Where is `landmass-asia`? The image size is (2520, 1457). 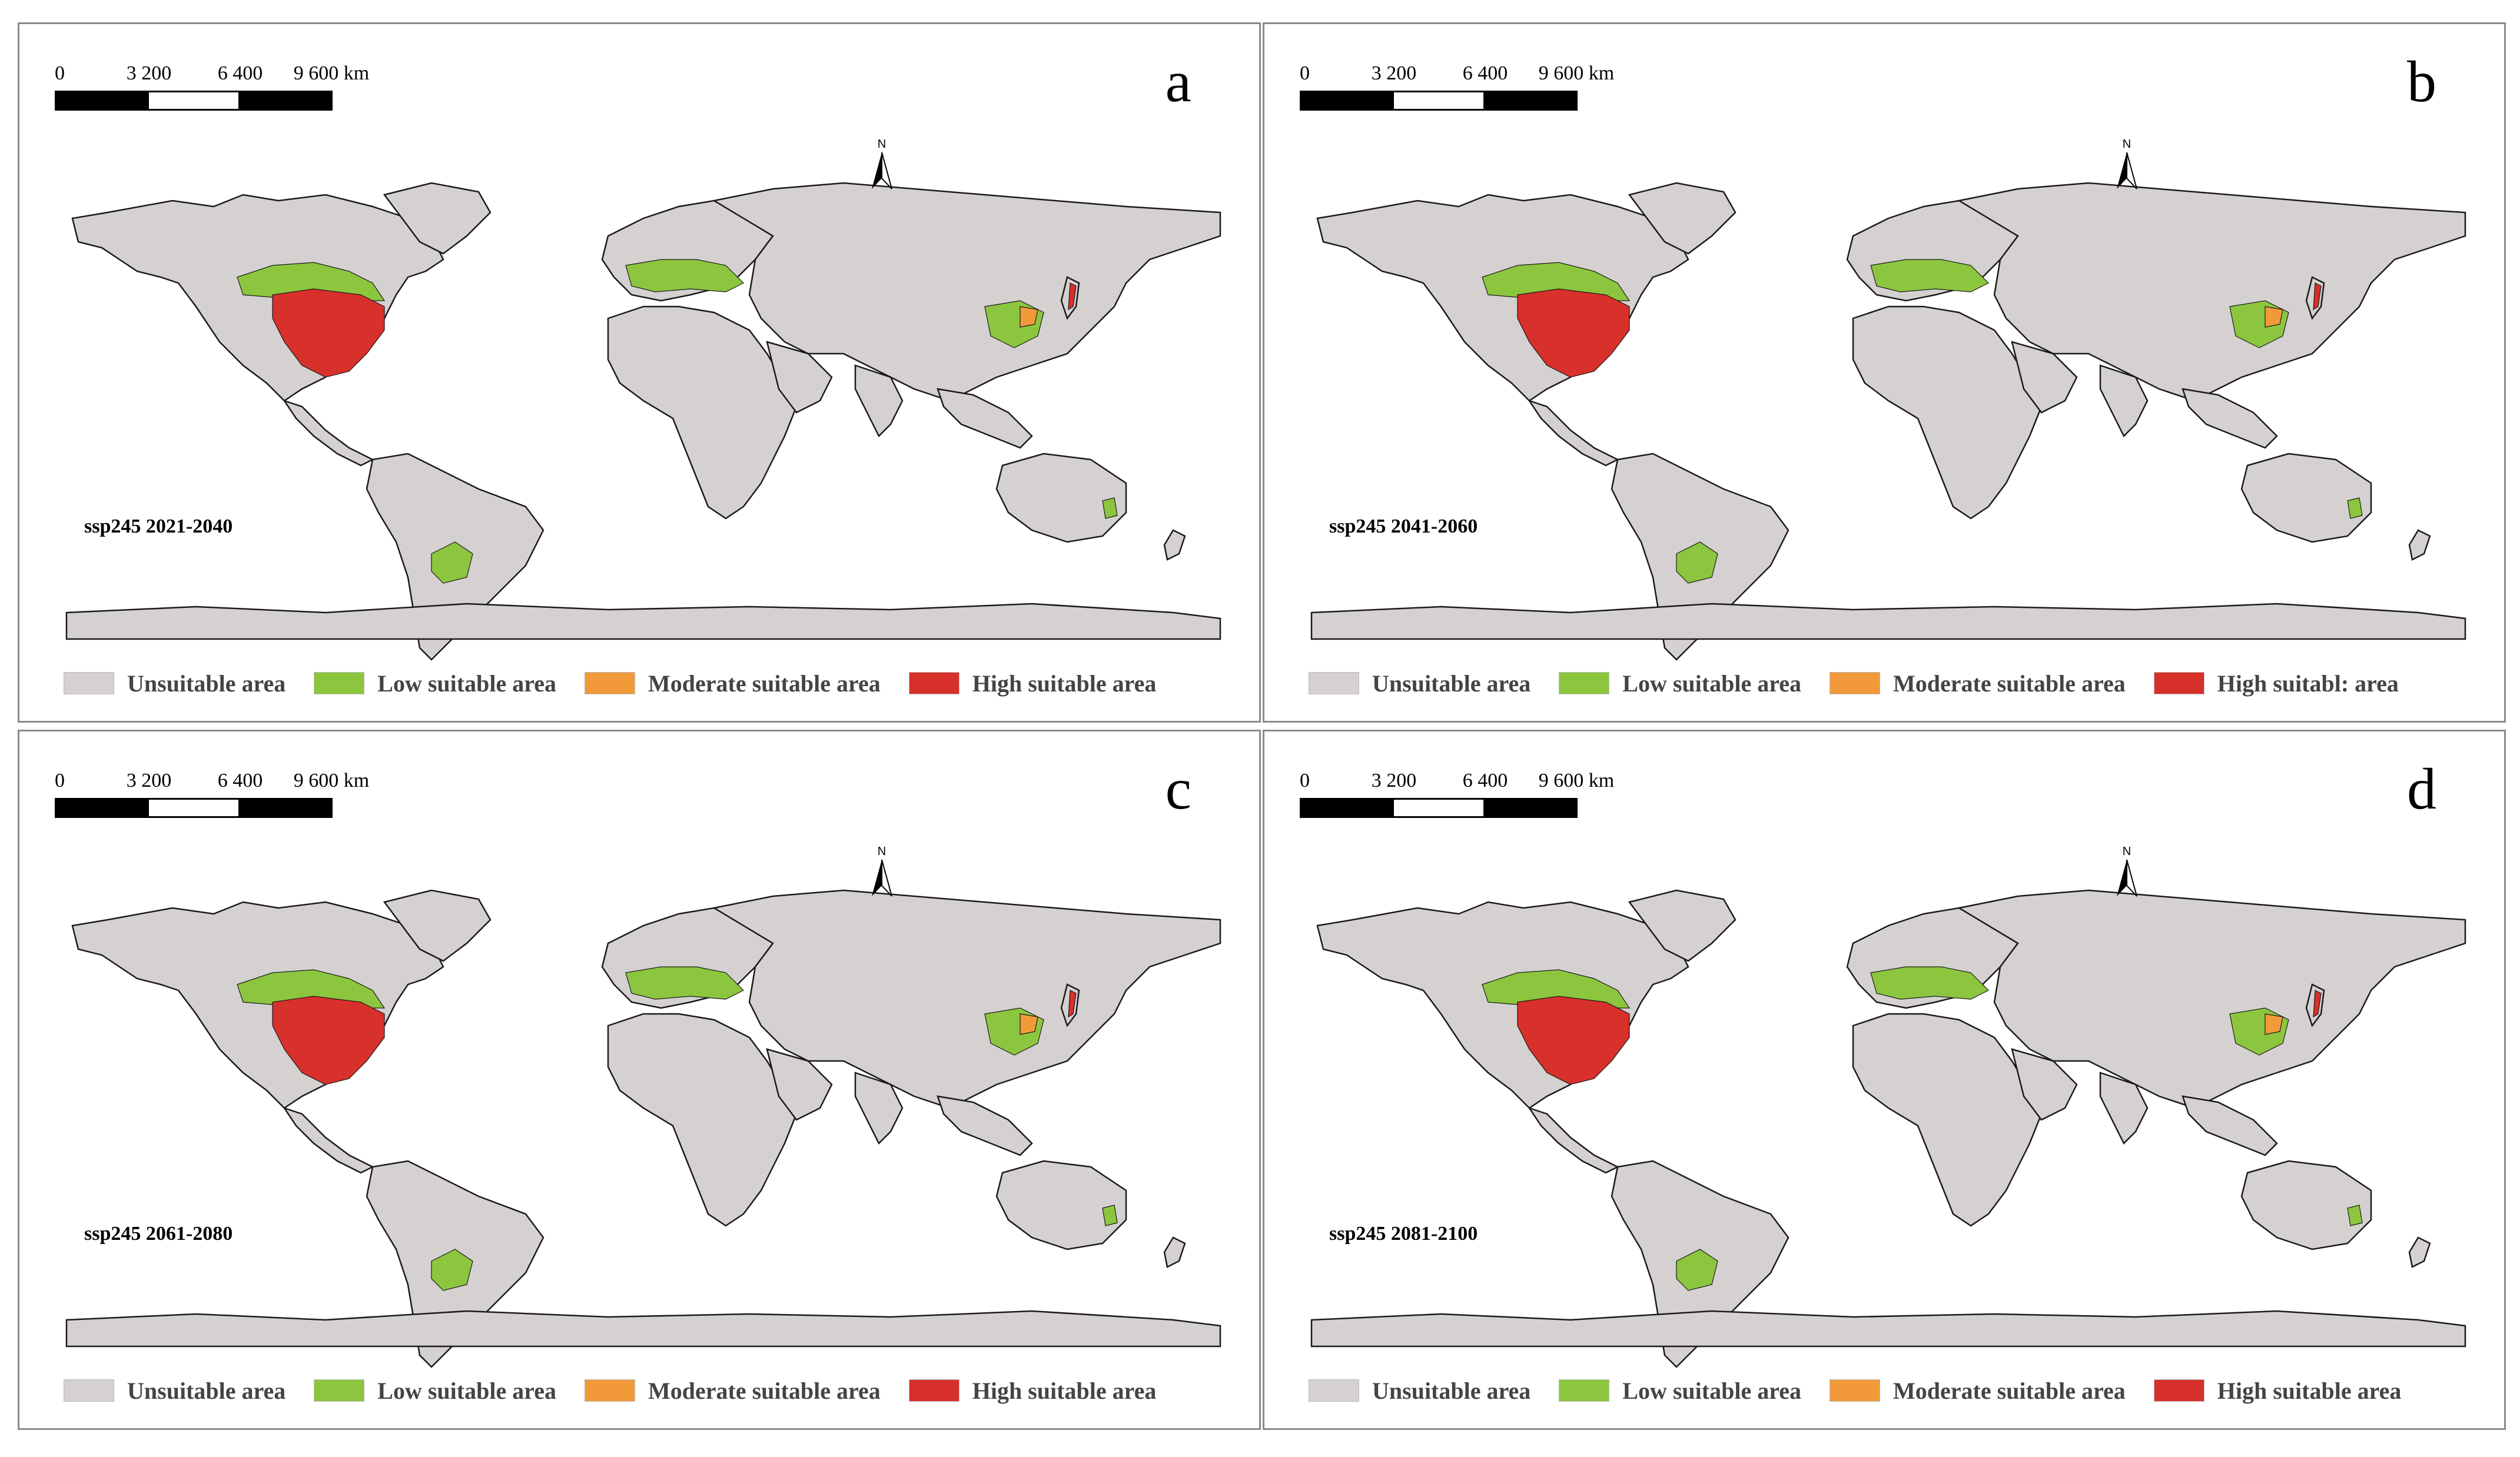 landmass-asia is located at coordinates (966, 292).